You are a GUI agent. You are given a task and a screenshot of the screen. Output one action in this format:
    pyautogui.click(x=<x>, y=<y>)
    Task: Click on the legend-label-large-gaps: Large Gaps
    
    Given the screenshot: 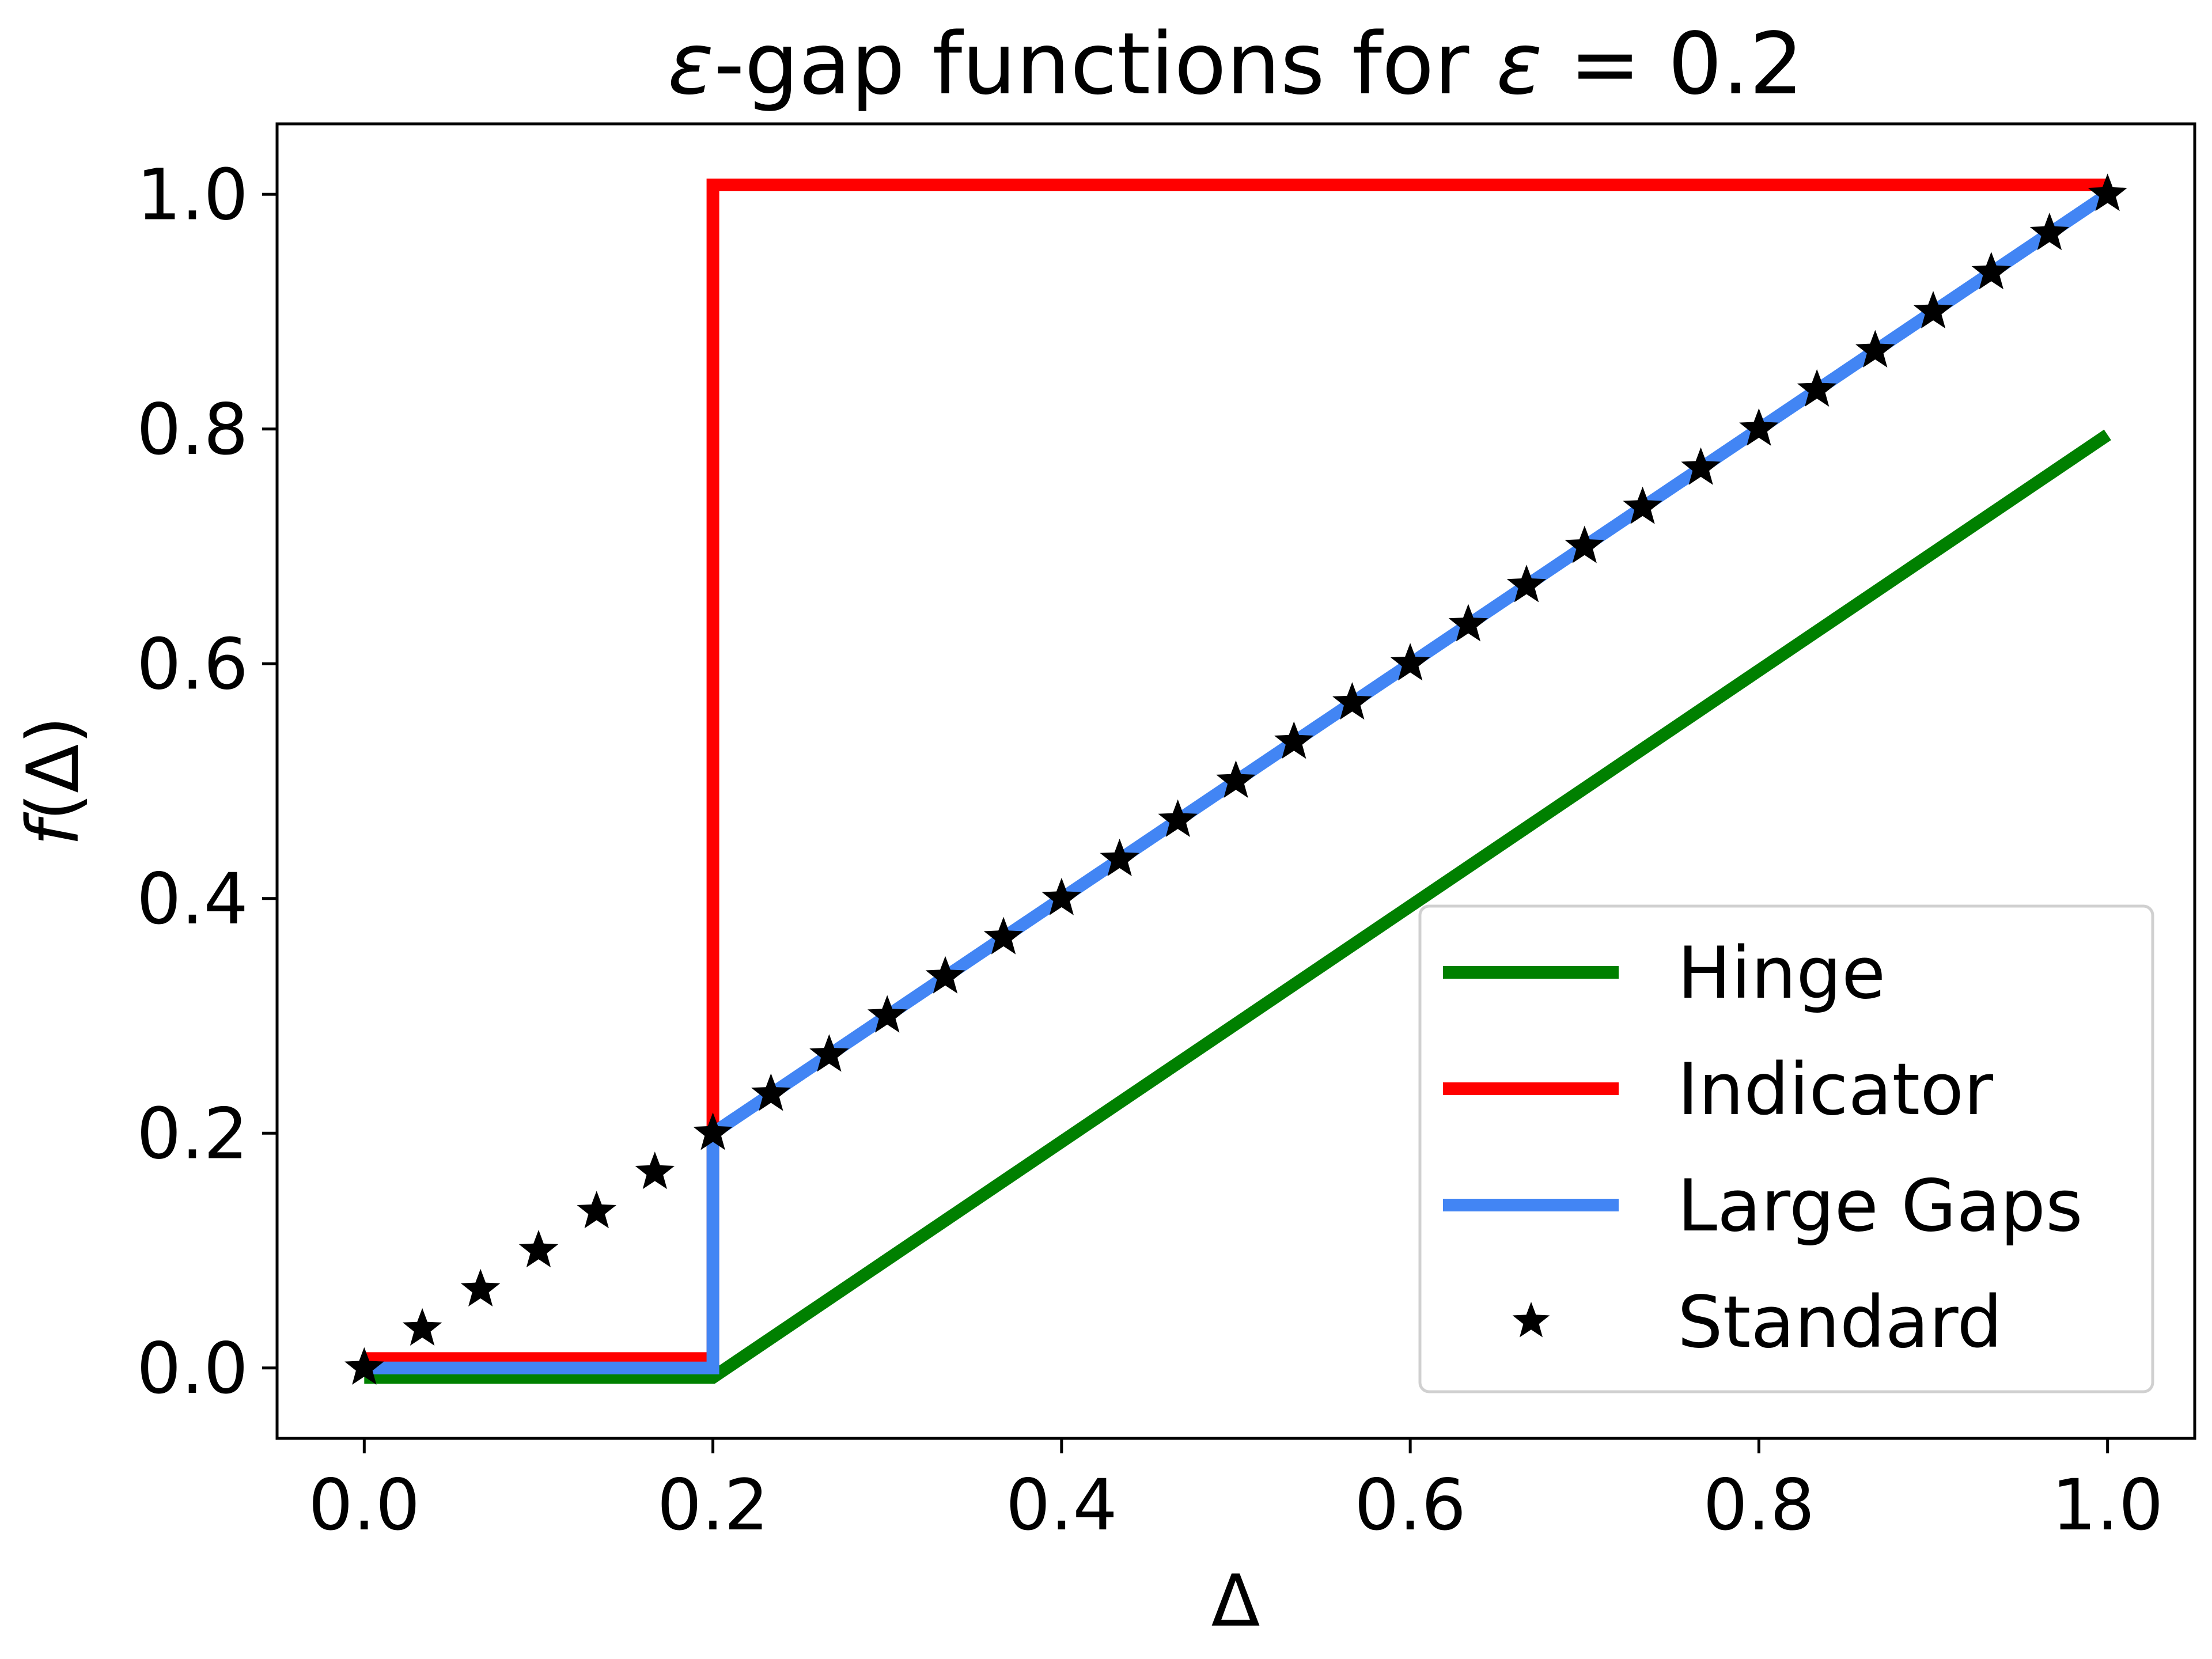 What is the action you would take?
    pyautogui.click(x=1880, y=1206)
    